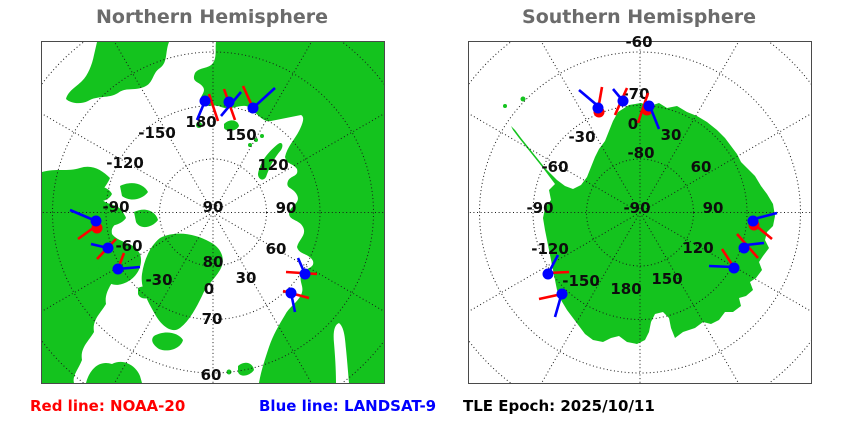 This screenshot has width=850, height=425. I want to click on north-map-title: Northern Hemisphere, so click(211, 17).